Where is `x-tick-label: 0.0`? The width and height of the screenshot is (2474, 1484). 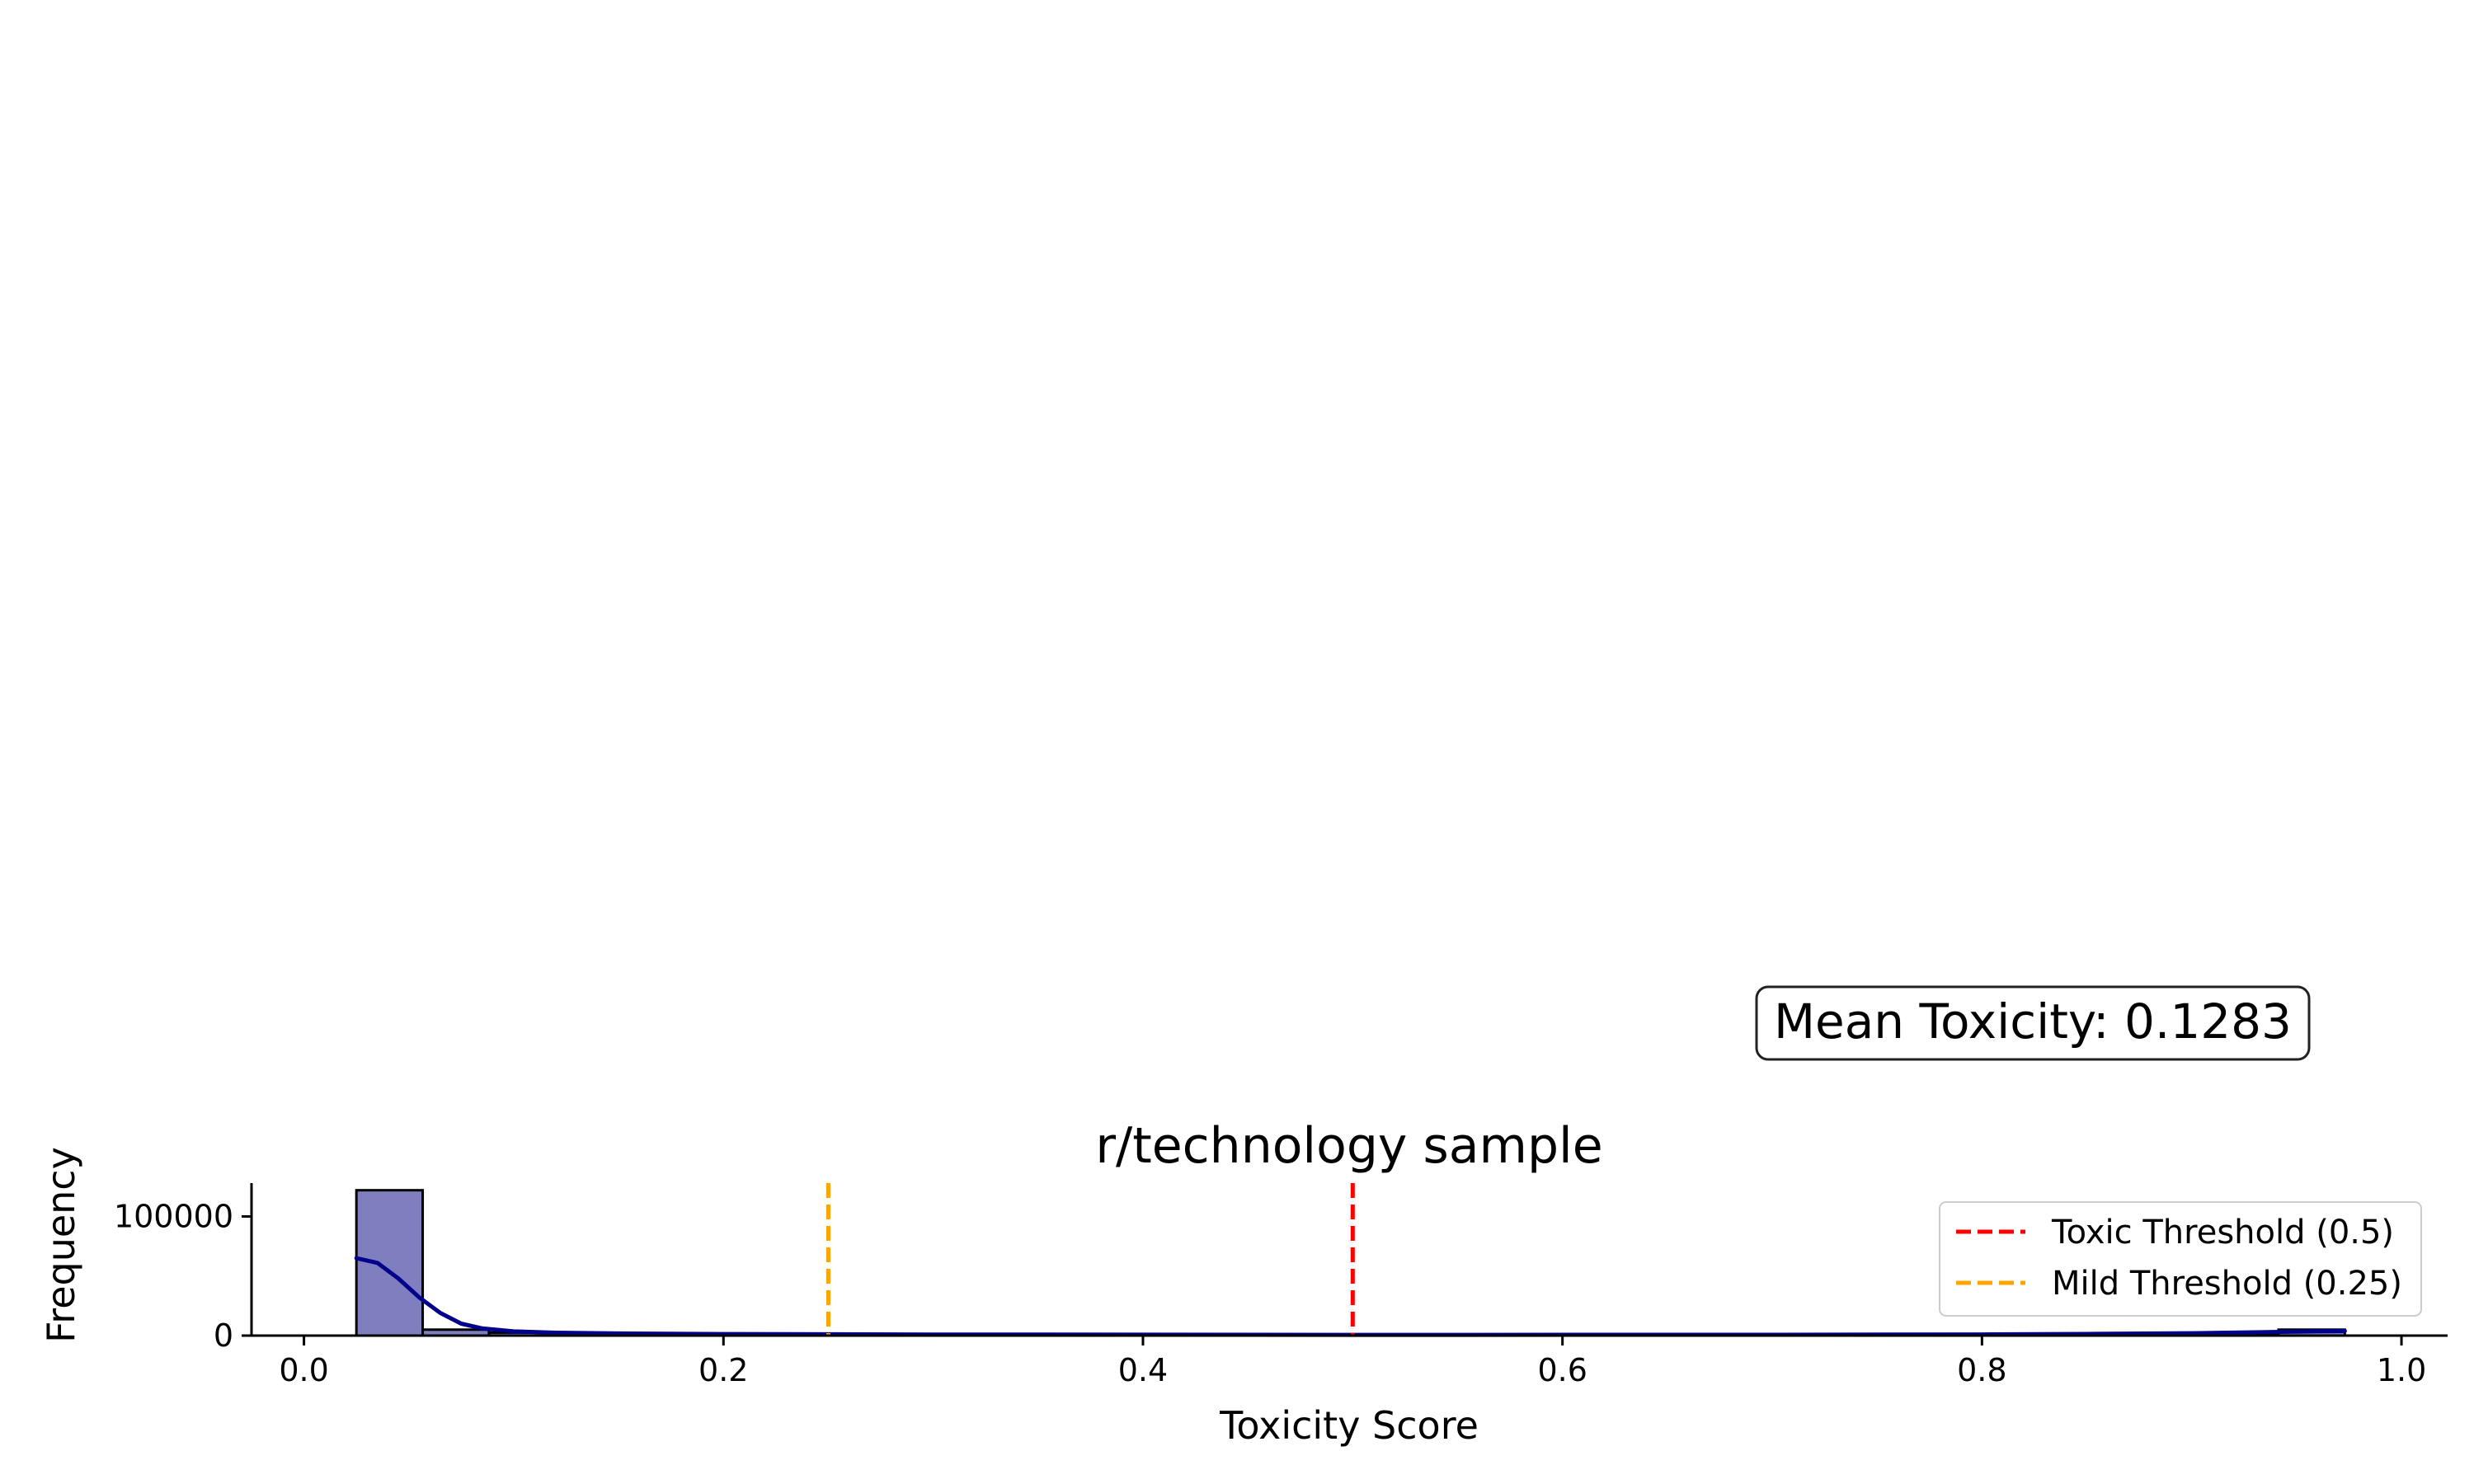
x-tick-label: 0.0 is located at coordinates (303, 1370).